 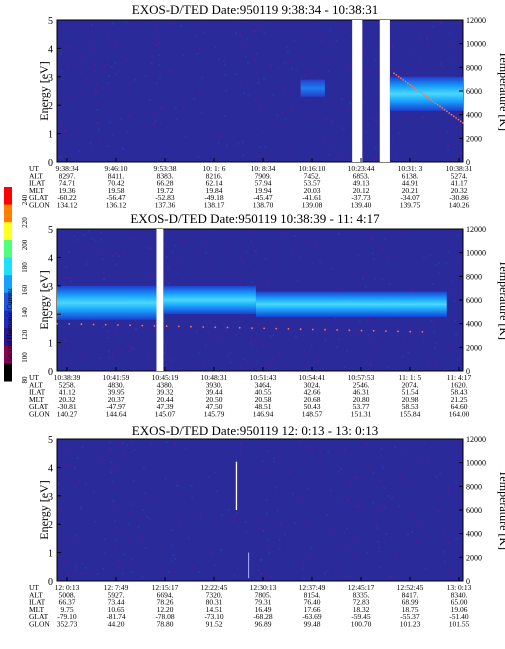 What do you see at coordinates (116, 190) in the screenshot?
I see `table-cell: 19.58` at bounding box center [116, 190].